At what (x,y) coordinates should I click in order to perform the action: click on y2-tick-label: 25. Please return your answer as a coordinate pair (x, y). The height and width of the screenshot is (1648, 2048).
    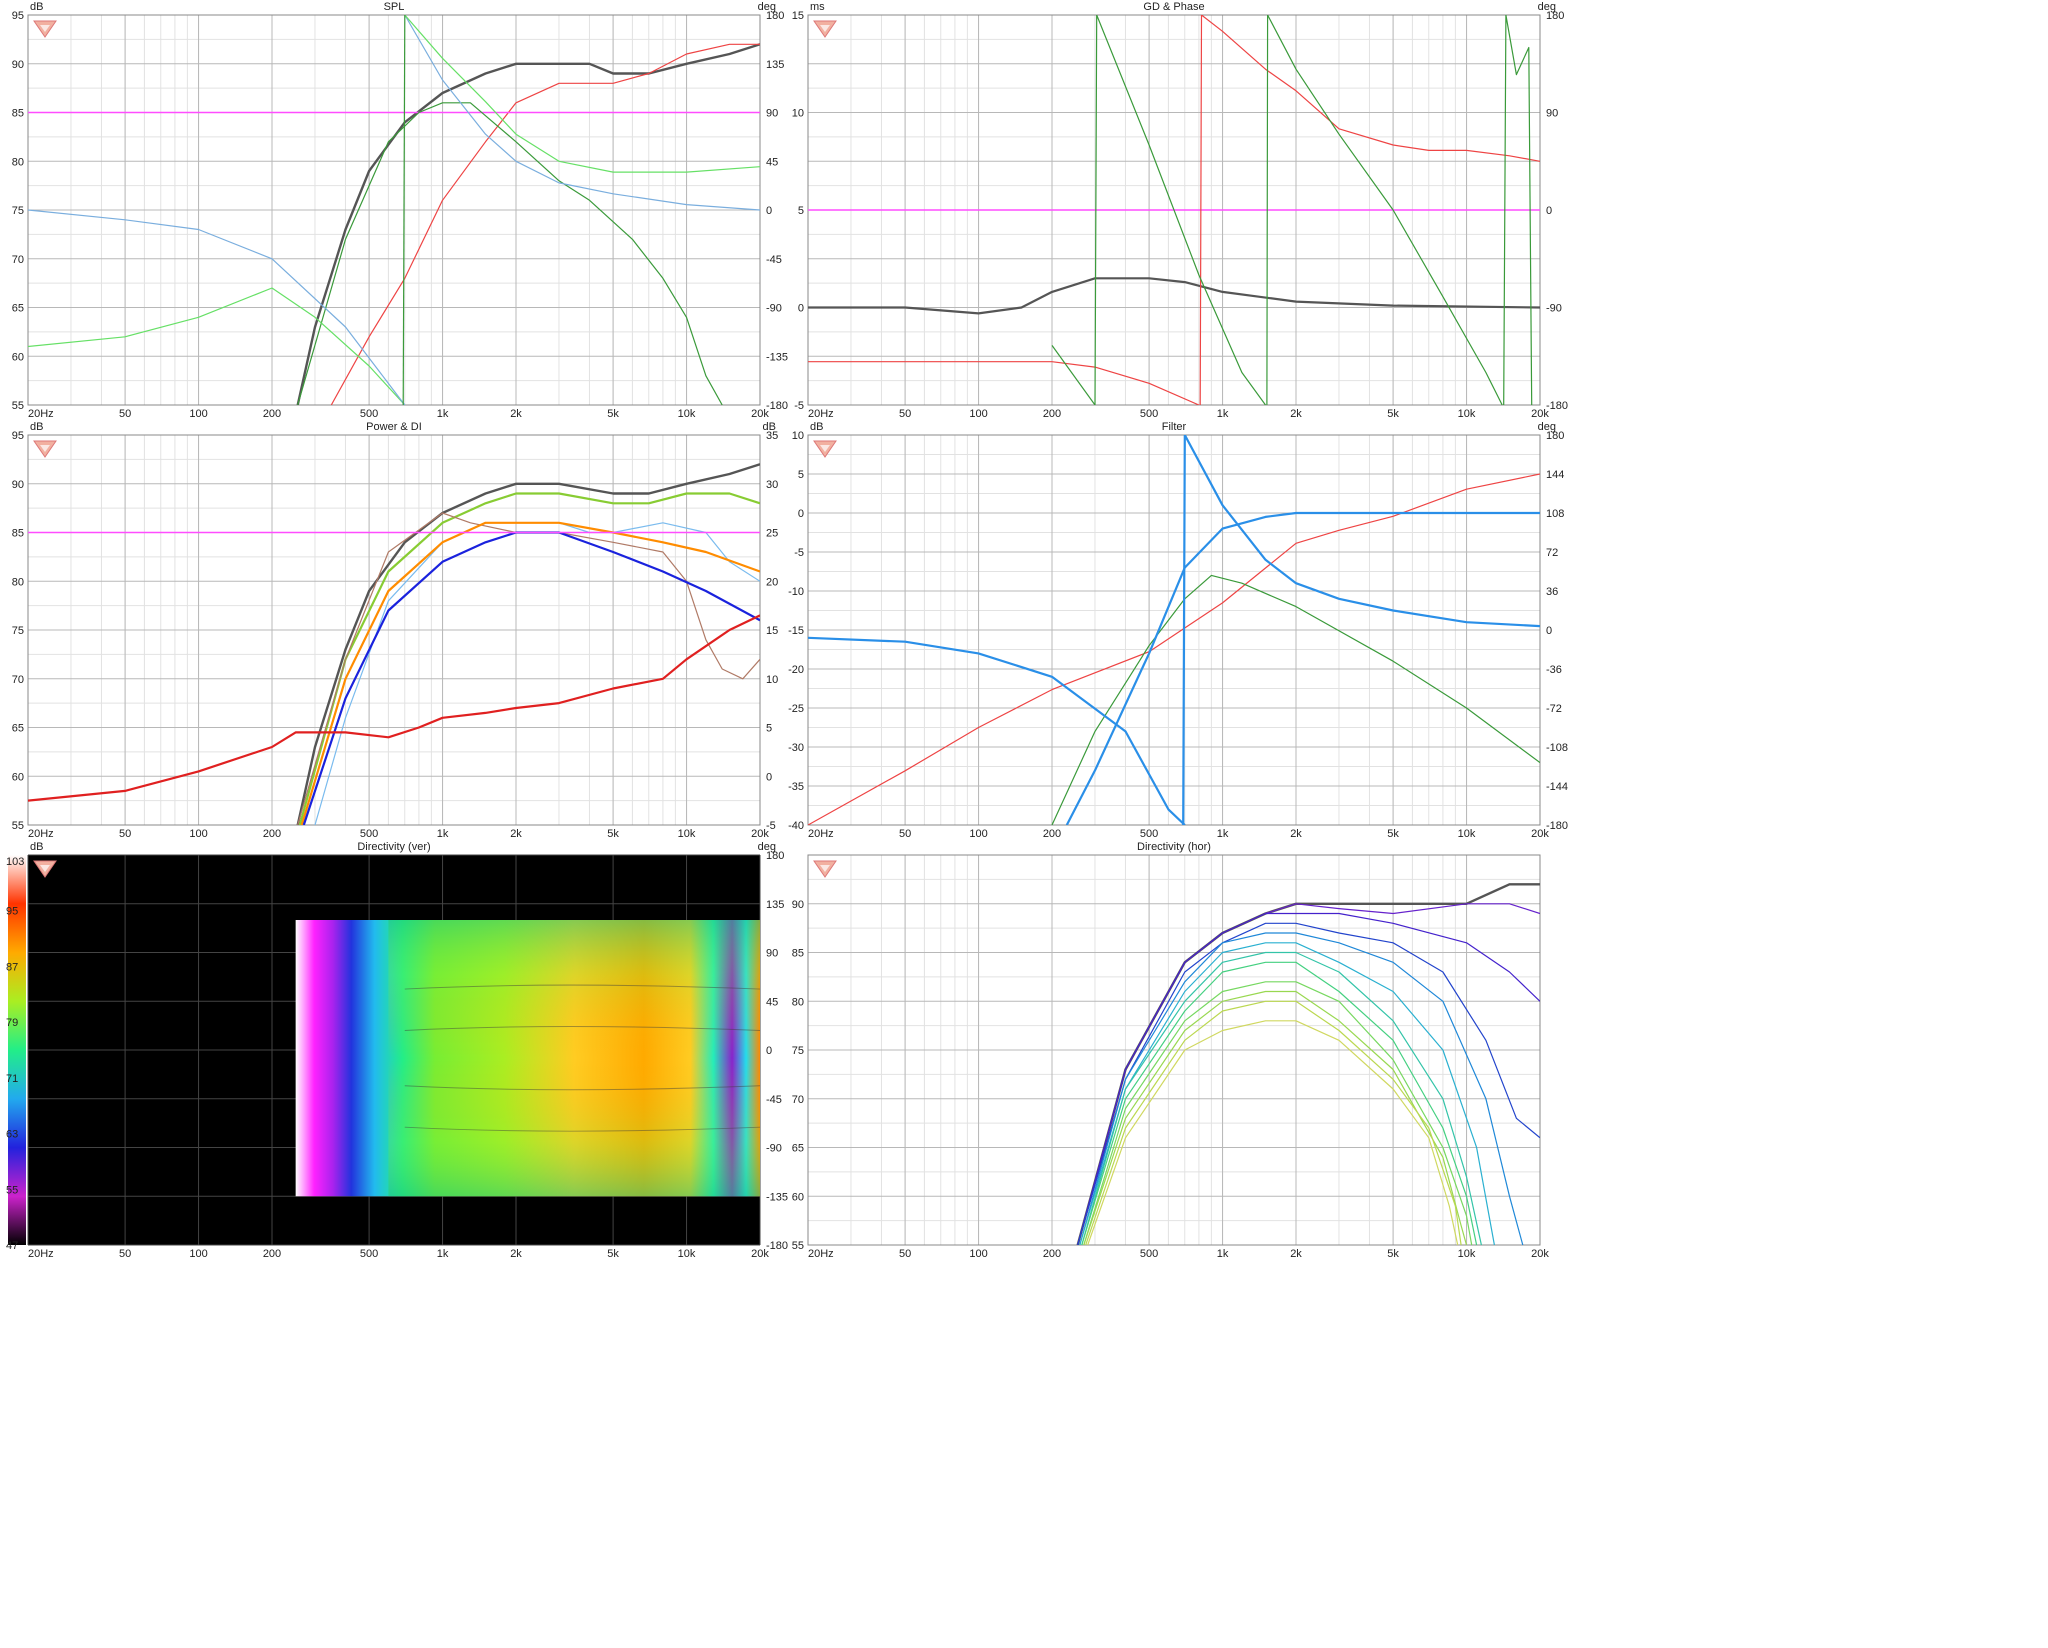
    Looking at the image, I should click on (772, 534).